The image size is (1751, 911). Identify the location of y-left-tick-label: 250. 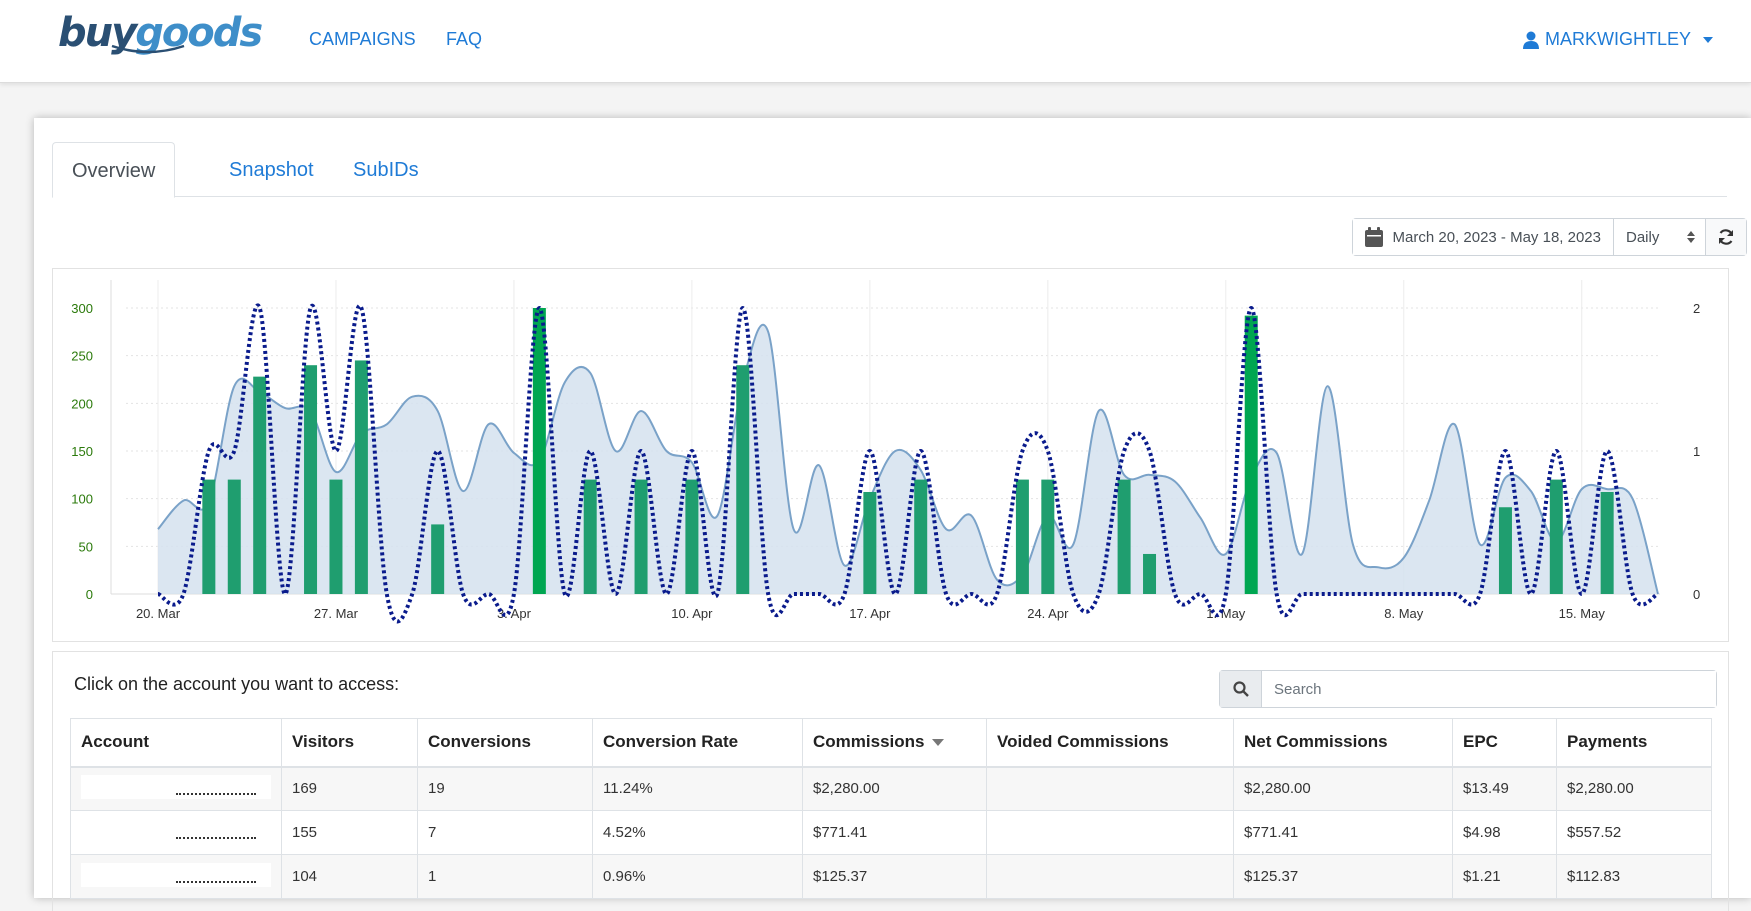
(82, 356).